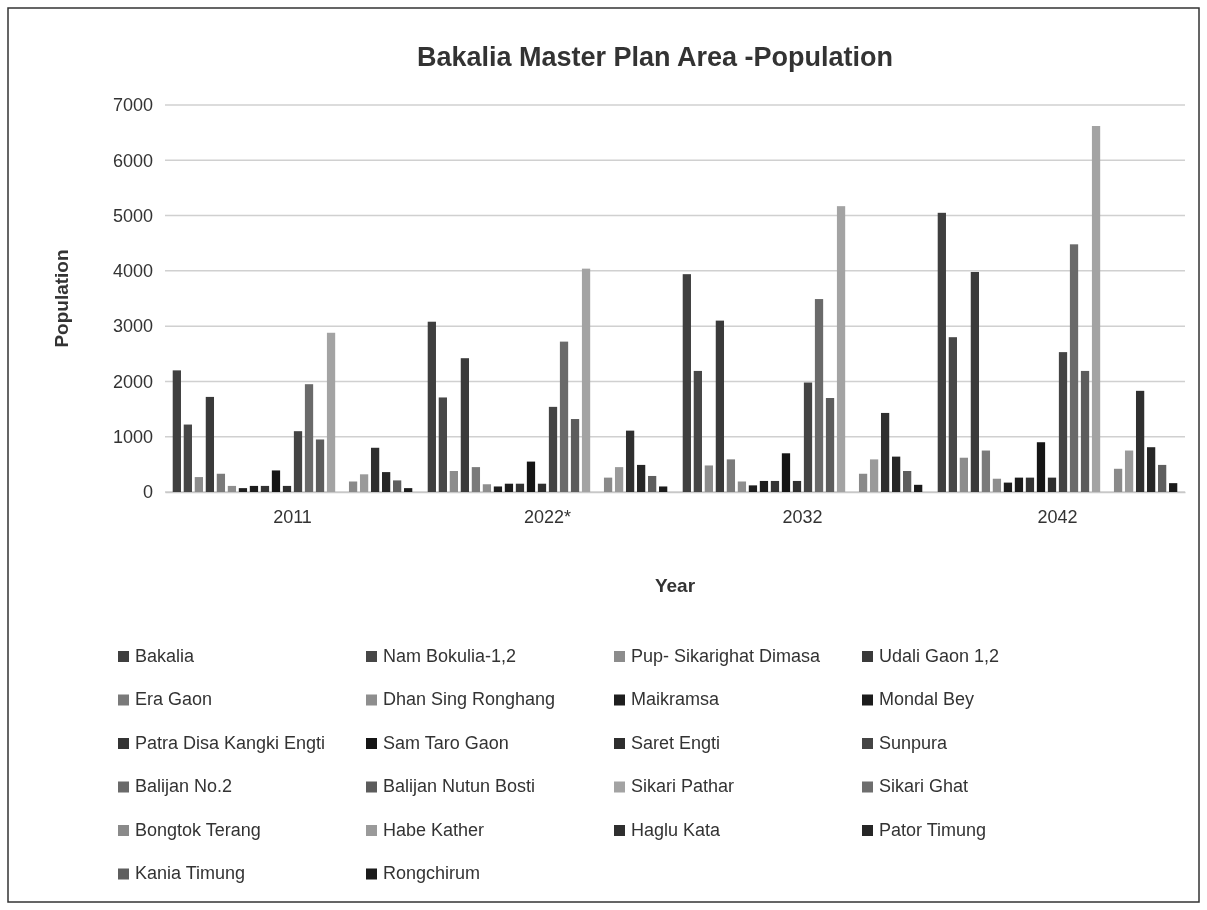 The height and width of the screenshot is (910, 1207). I want to click on legend-label: Rongchirum, so click(432, 873).